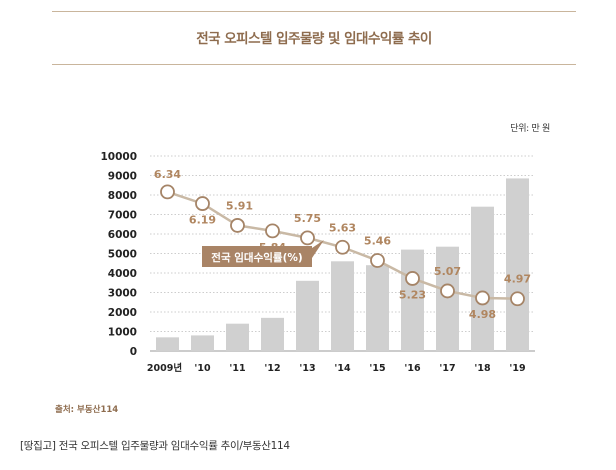 The height and width of the screenshot is (470, 616). What do you see at coordinates (342, 368) in the screenshot?
I see `x-tick-label: '14` at bounding box center [342, 368].